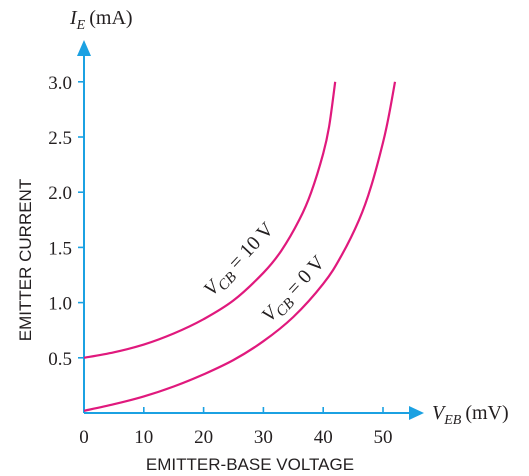  What do you see at coordinates (84, 437) in the screenshot?
I see `x-tick-label-0: 0` at bounding box center [84, 437].